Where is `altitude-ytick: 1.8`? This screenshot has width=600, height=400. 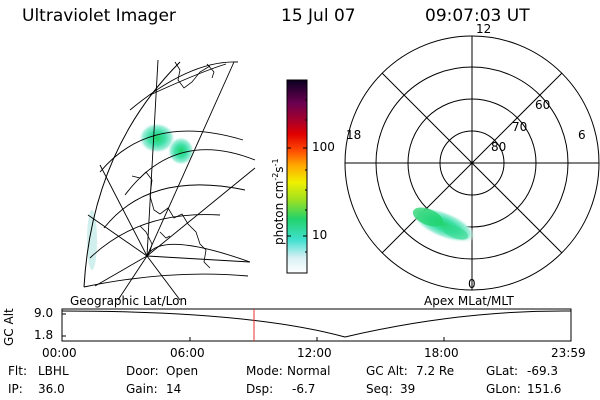
altitude-ytick: 1.8 is located at coordinates (44, 335).